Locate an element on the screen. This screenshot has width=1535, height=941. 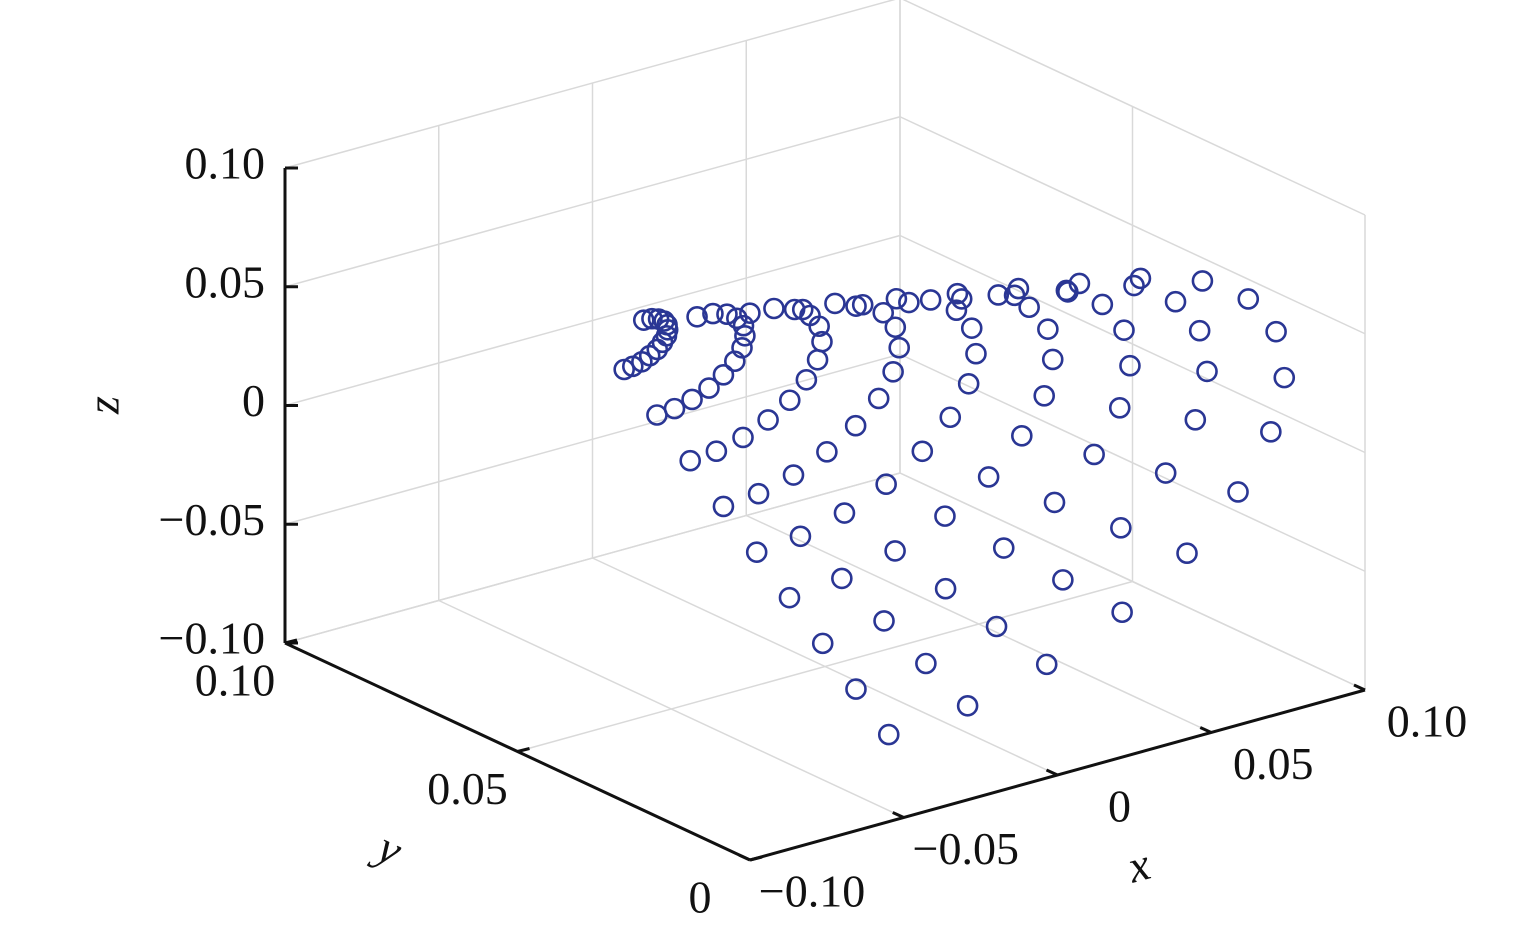
y-tick-label: 0 is located at coordinates (700, 897).